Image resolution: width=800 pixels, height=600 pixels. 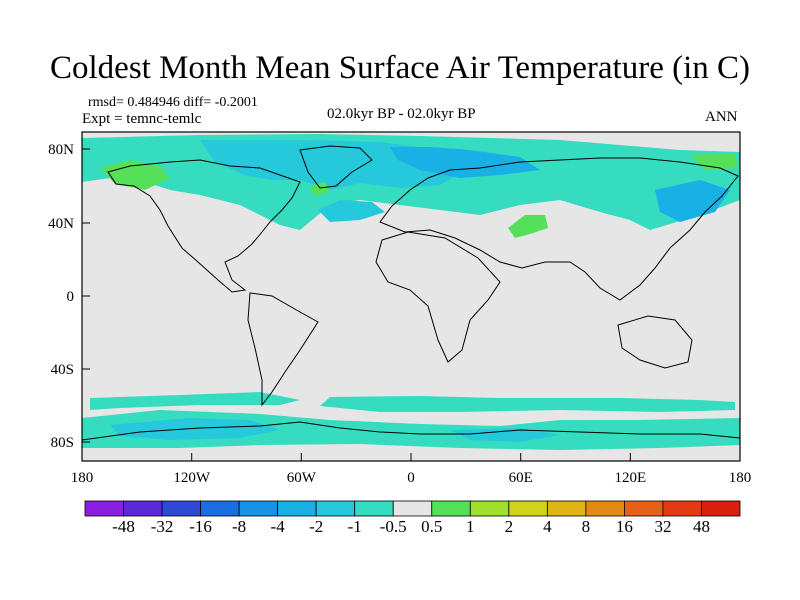 I want to click on colorbar, so click(x=412, y=508).